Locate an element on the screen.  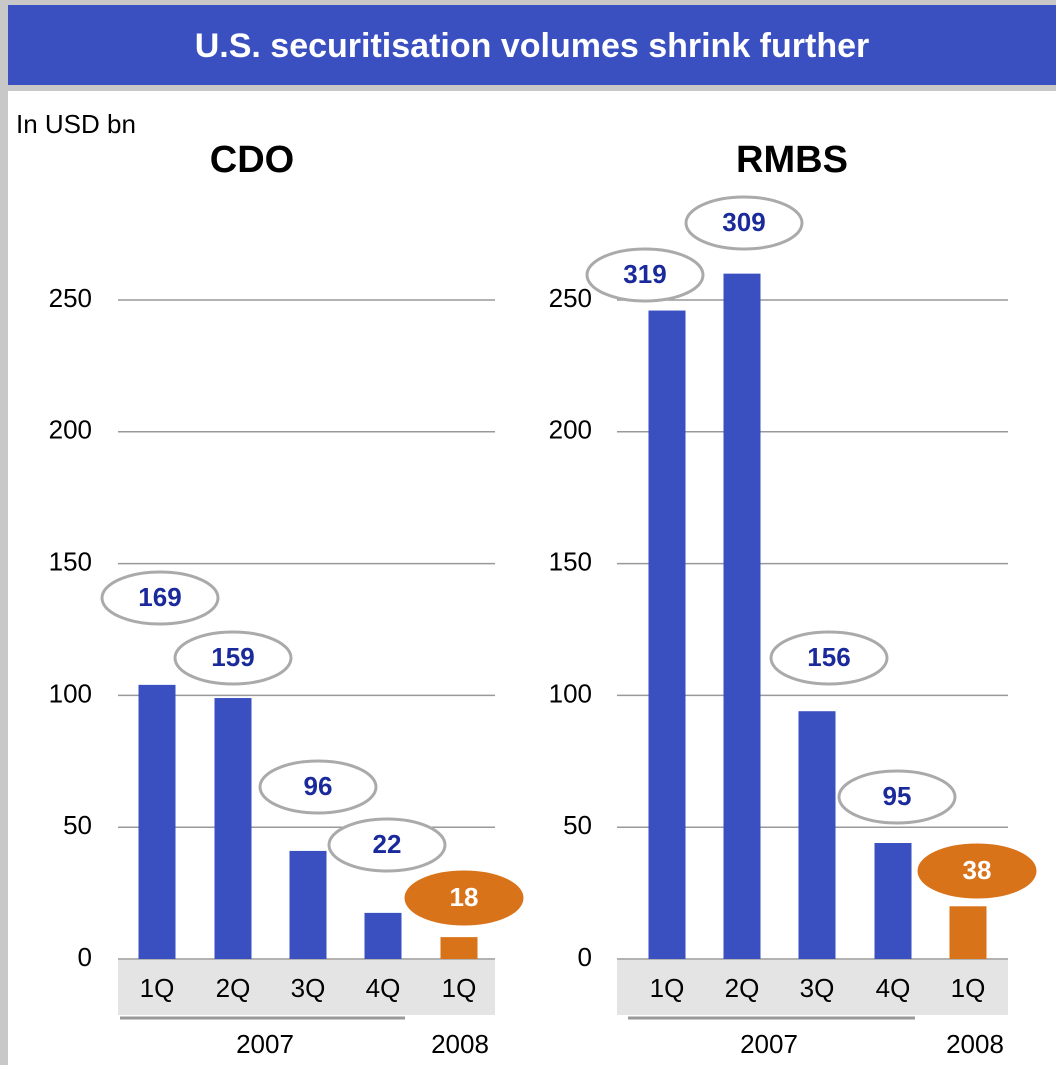
left-border is located at coordinates (4, 532).